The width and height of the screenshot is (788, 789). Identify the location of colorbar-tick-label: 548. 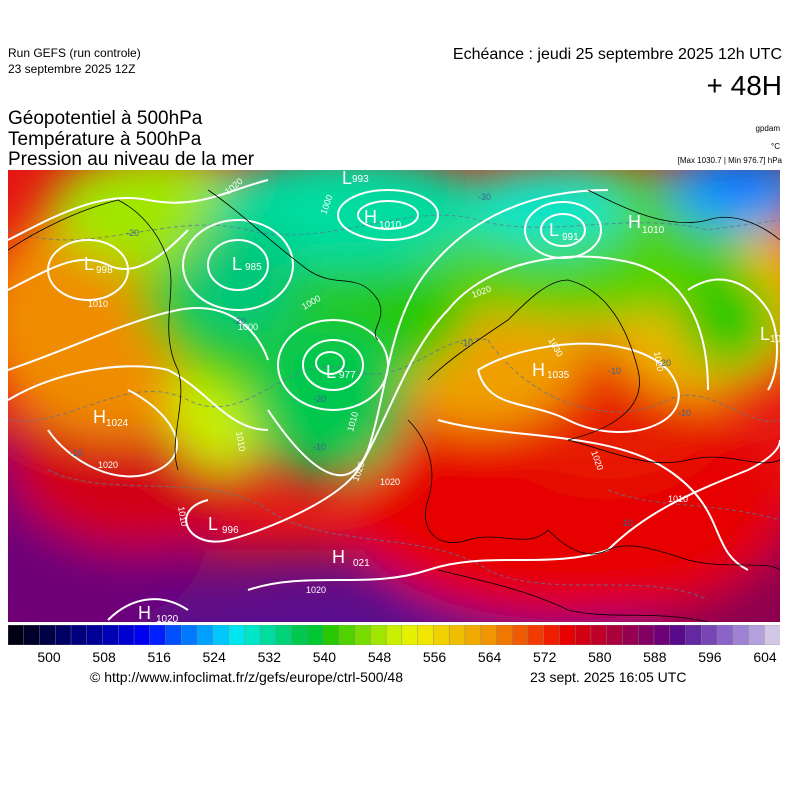
(379, 657).